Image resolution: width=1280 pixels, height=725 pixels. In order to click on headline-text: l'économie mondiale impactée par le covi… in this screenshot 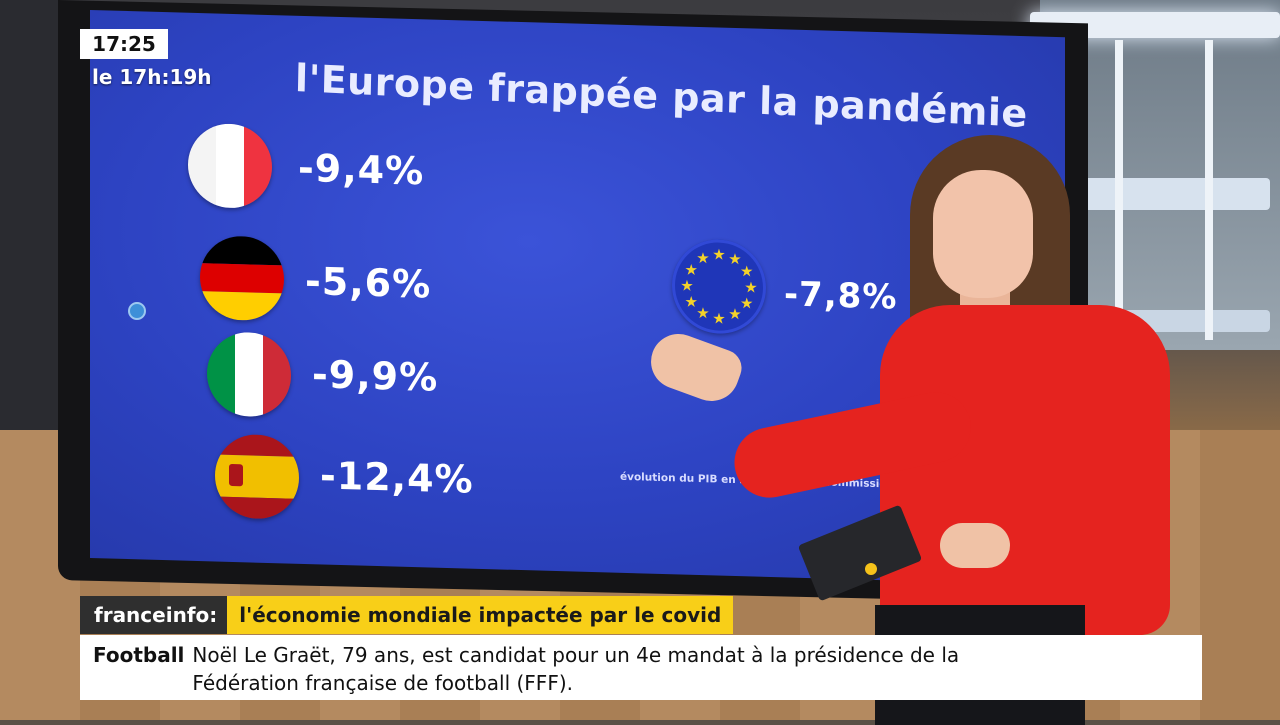, I will do `click(480, 615)`.